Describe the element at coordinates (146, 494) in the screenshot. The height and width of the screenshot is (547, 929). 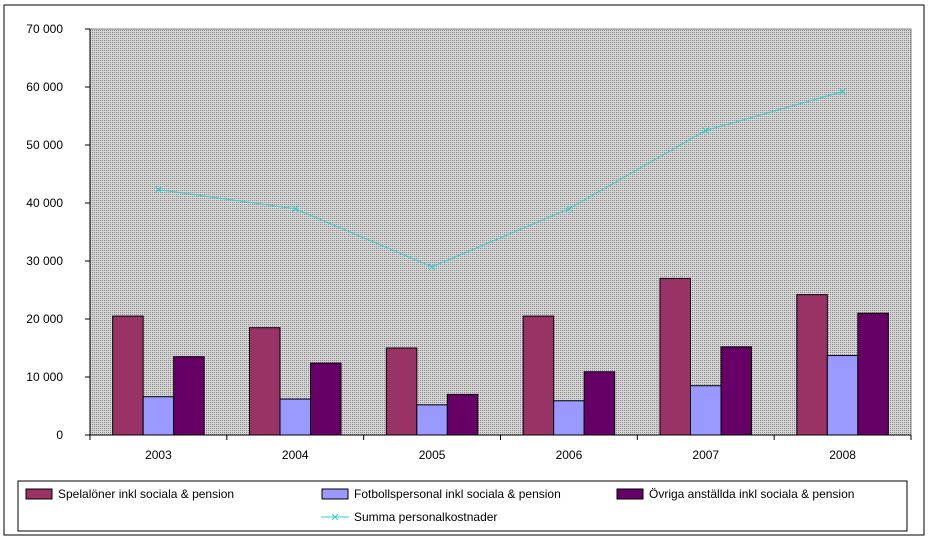
I see `legend-label: Spelalöner inkl sociala & pension` at that location.